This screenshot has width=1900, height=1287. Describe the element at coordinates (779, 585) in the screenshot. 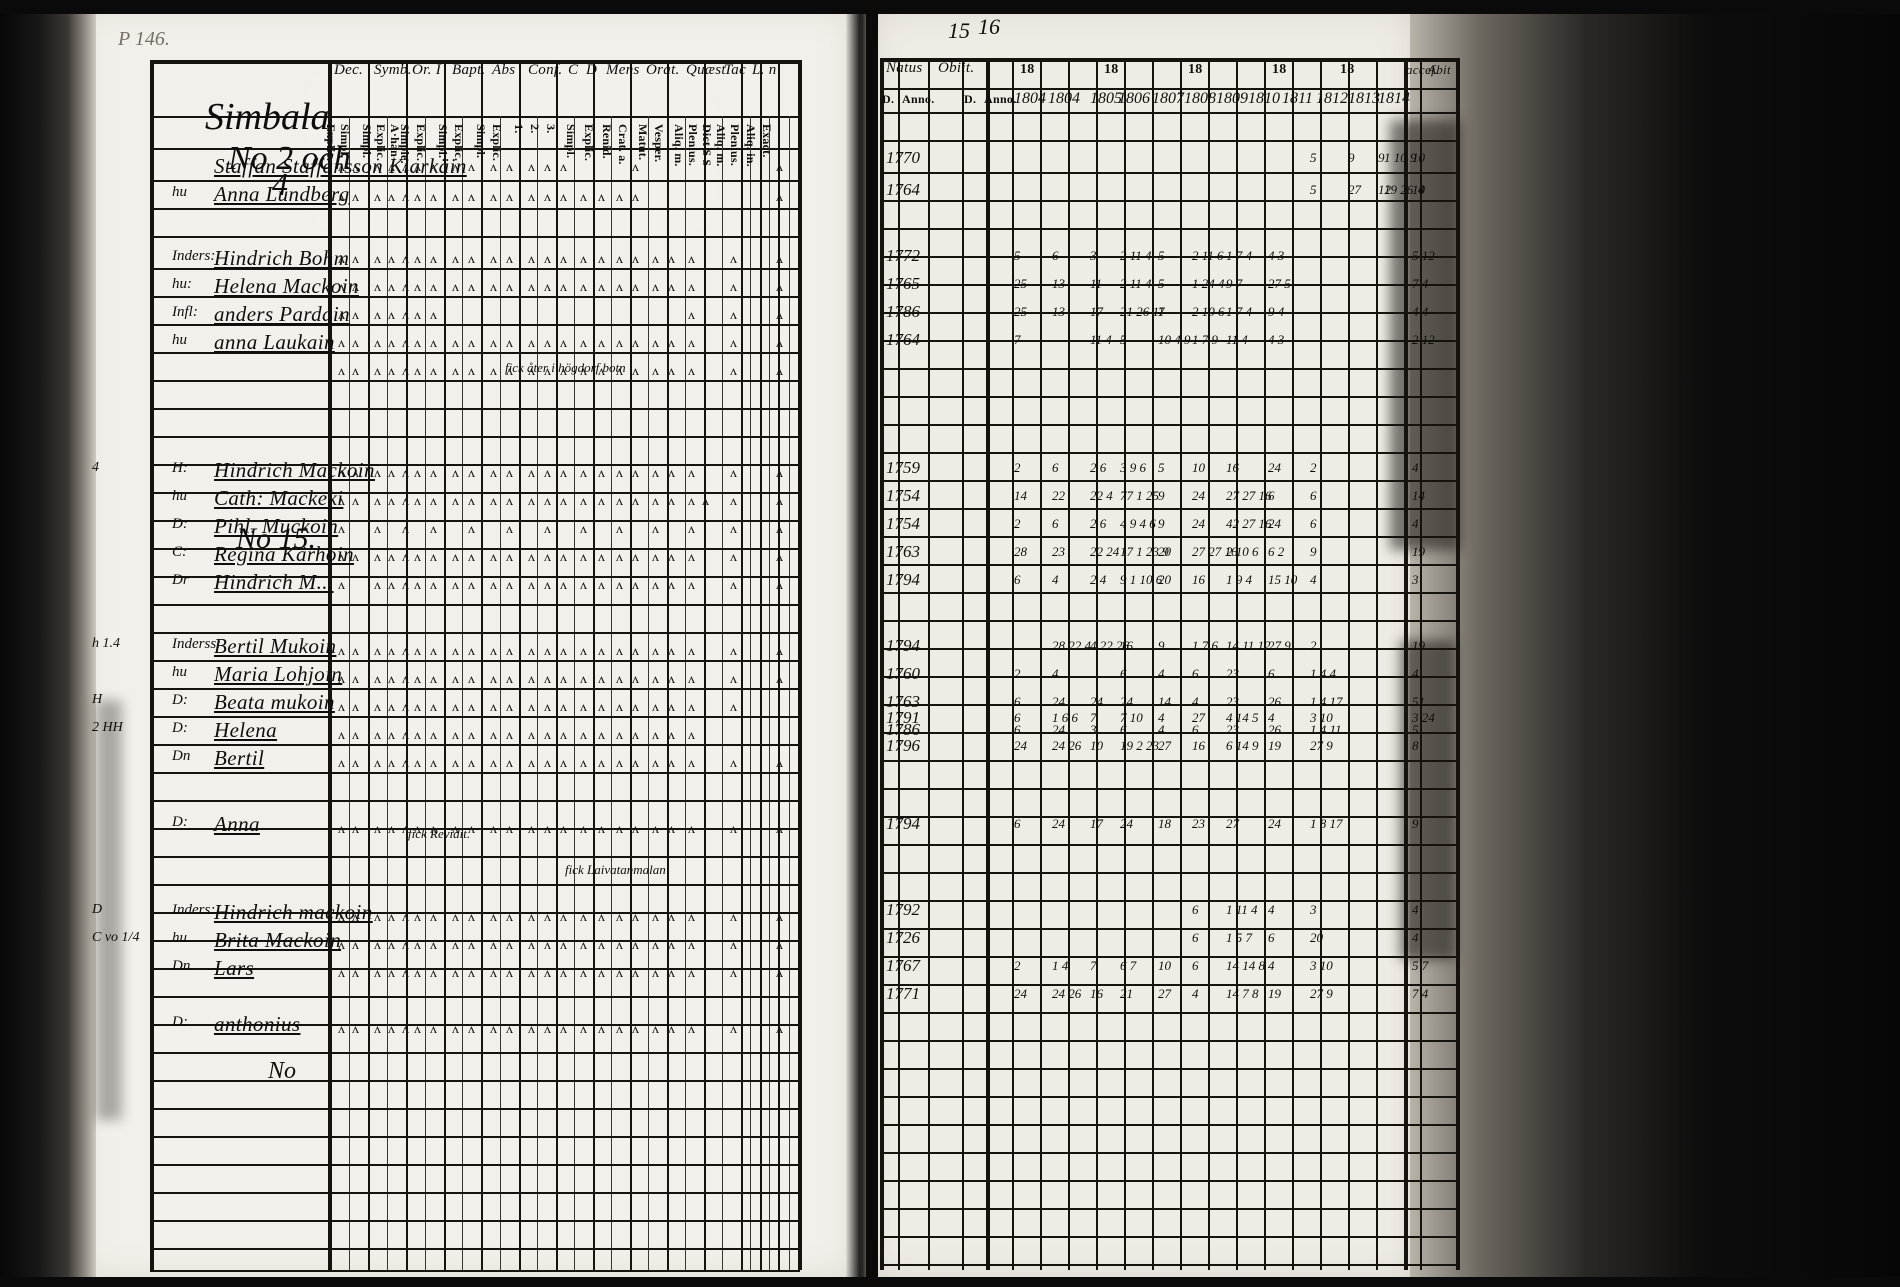

I see `tally-mark-r11-c26: ʌ` at that location.